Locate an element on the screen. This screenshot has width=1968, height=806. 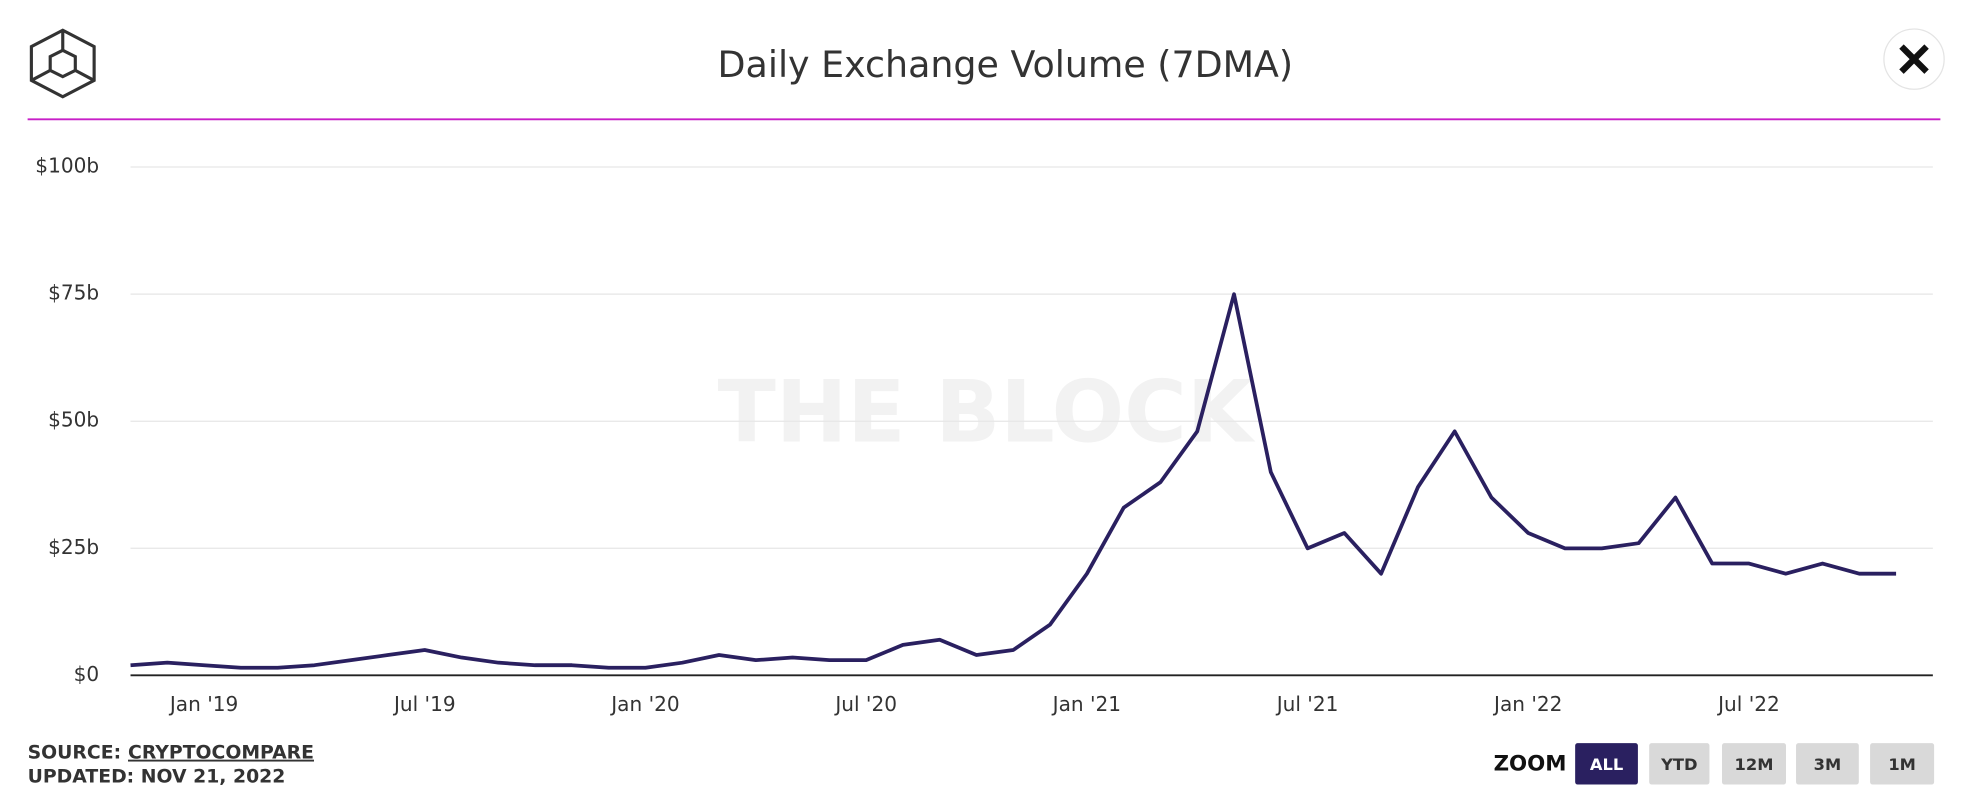
x-tick-label: Jul '19 is located at coordinates (424, 704).